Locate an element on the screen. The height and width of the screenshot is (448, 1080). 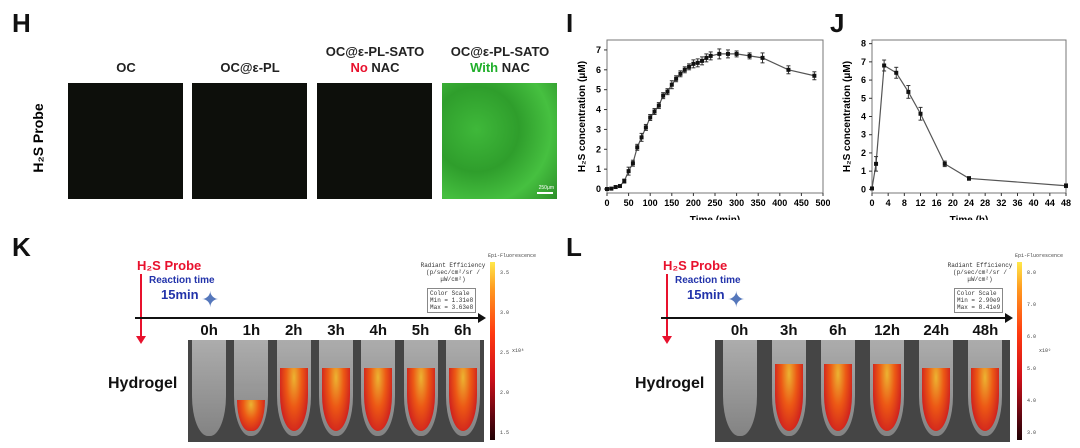
panel-label-k: K is located at coordinates (21, 247).